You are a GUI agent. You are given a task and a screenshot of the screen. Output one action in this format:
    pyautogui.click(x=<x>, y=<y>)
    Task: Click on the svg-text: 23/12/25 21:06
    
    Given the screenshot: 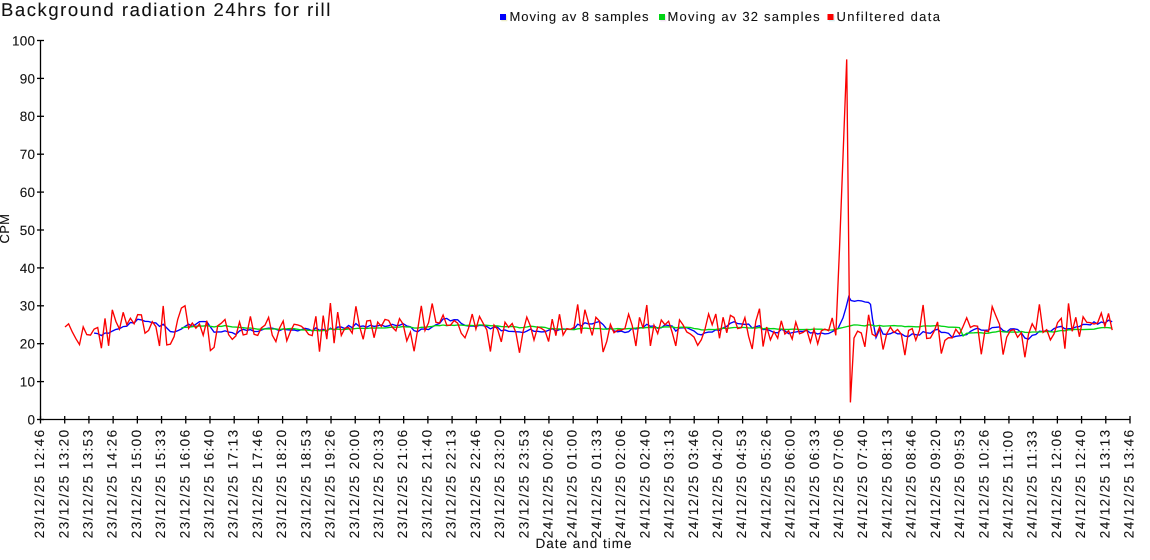 What is the action you would take?
    pyautogui.click(x=402, y=484)
    